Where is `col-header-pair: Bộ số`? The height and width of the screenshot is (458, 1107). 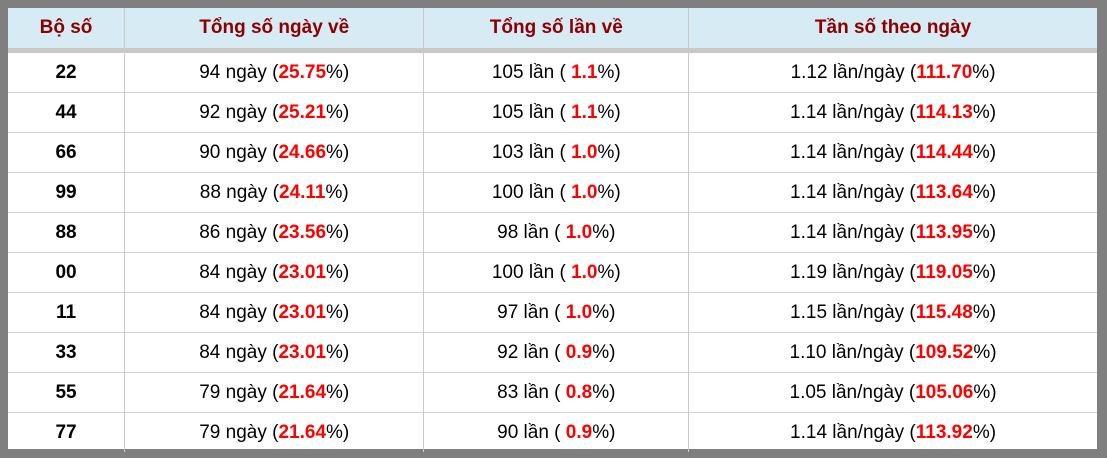
col-header-pair: Bộ số is located at coordinates (66, 30).